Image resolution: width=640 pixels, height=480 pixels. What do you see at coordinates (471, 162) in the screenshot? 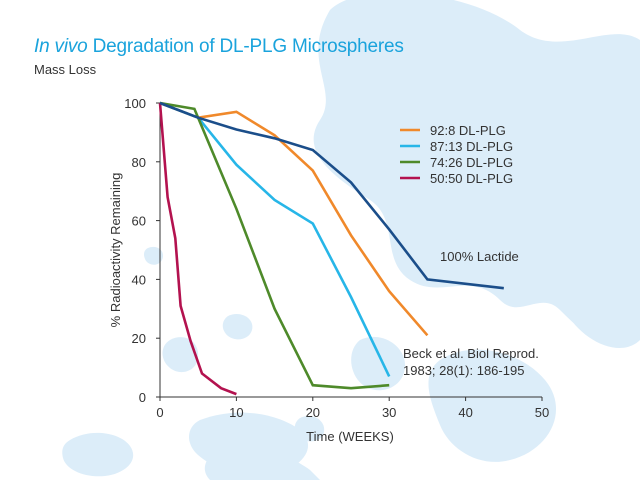
I see `legend-label: 74:26 DL-PLG` at bounding box center [471, 162].